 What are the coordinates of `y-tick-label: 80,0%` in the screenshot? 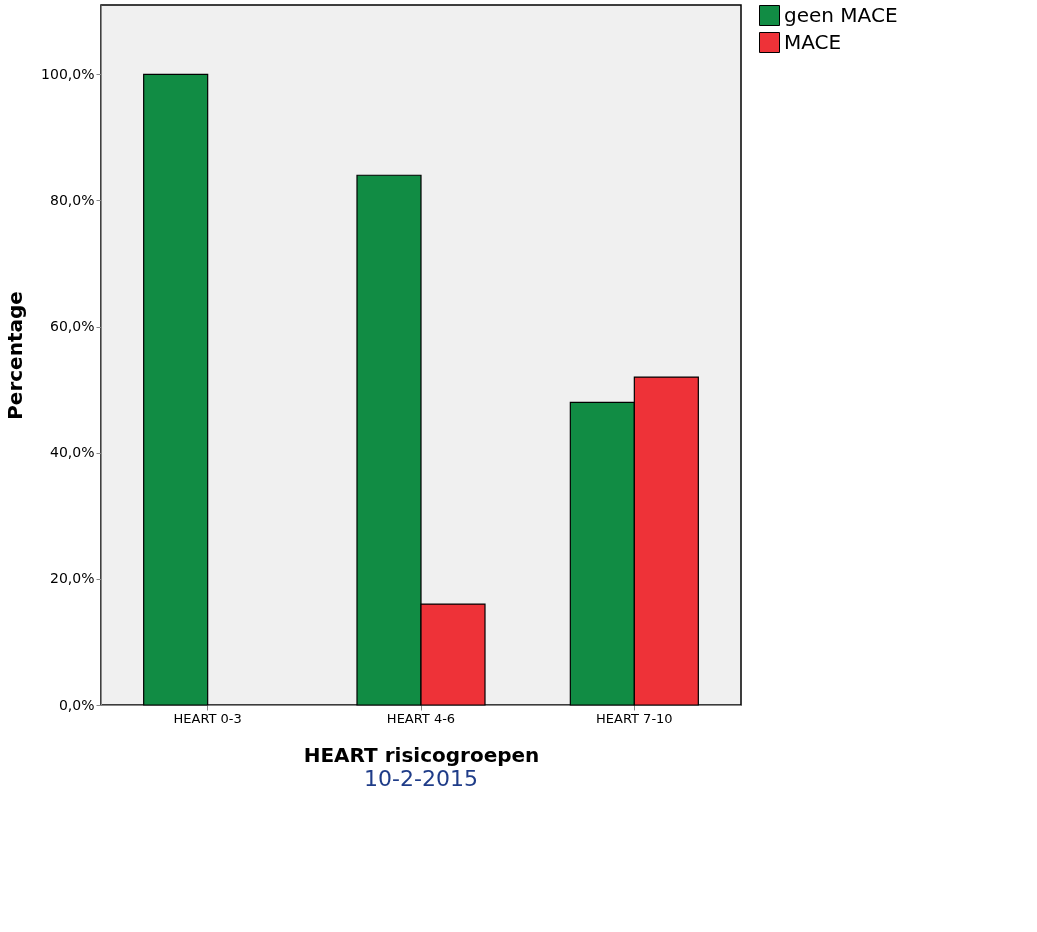 It's located at (72, 200).